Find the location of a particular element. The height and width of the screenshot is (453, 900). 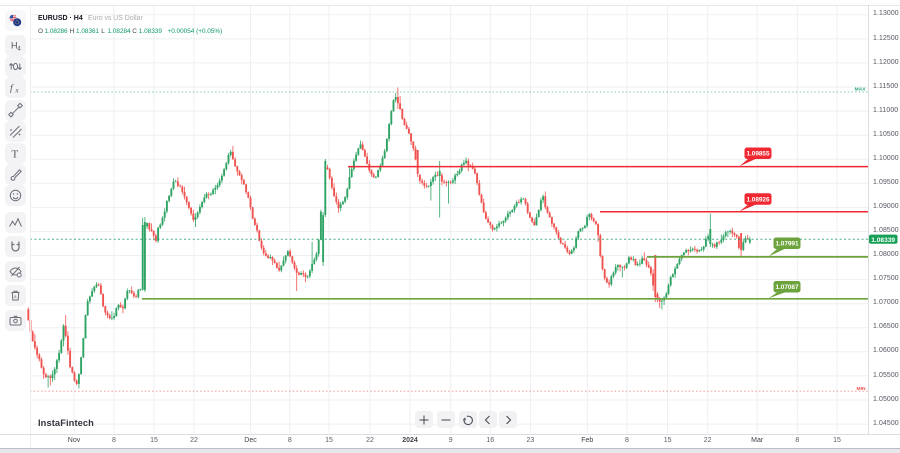

svg-text: 1.08926 is located at coordinates (758, 199).